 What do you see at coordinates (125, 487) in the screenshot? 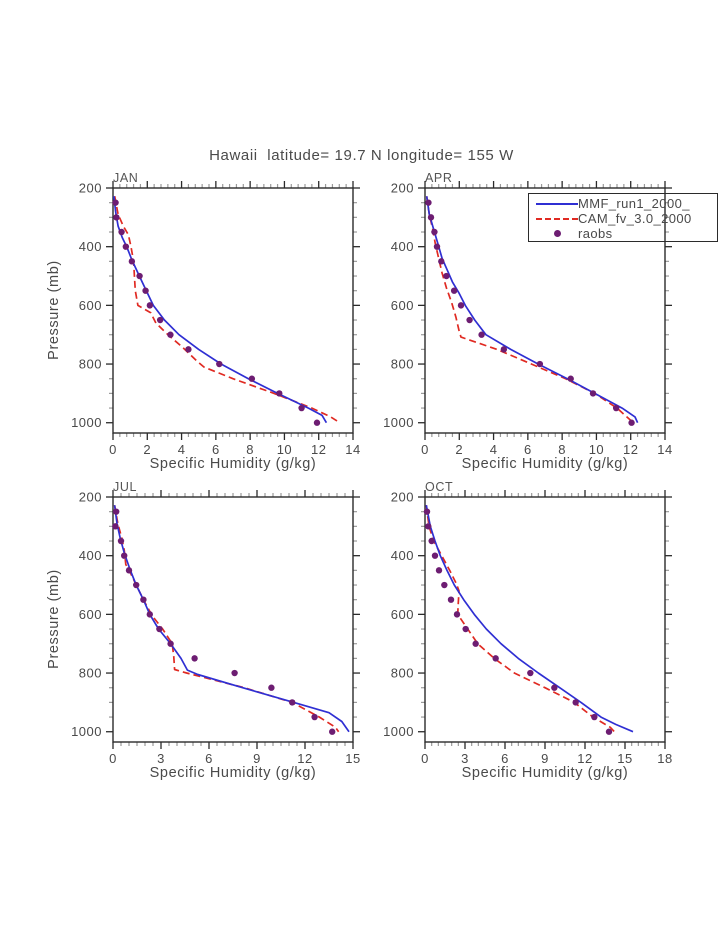
I see `panel-title-JUL: JUL` at bounding box center [125, 487].